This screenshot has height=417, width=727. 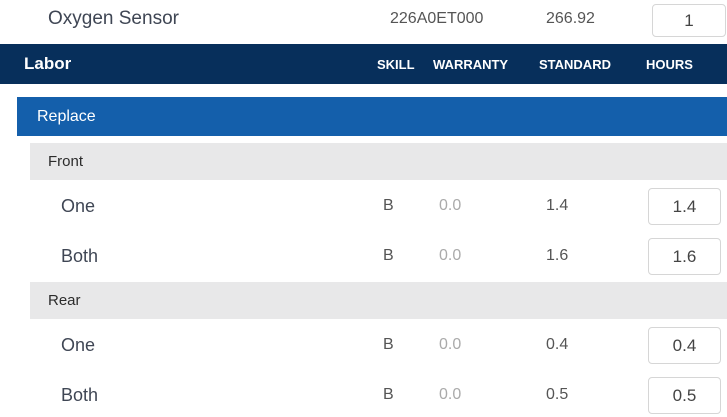 What do you see at coordinates (64, 300) in the screenshot?
I see `group-title: Rear` at bounding box center [64, 300].